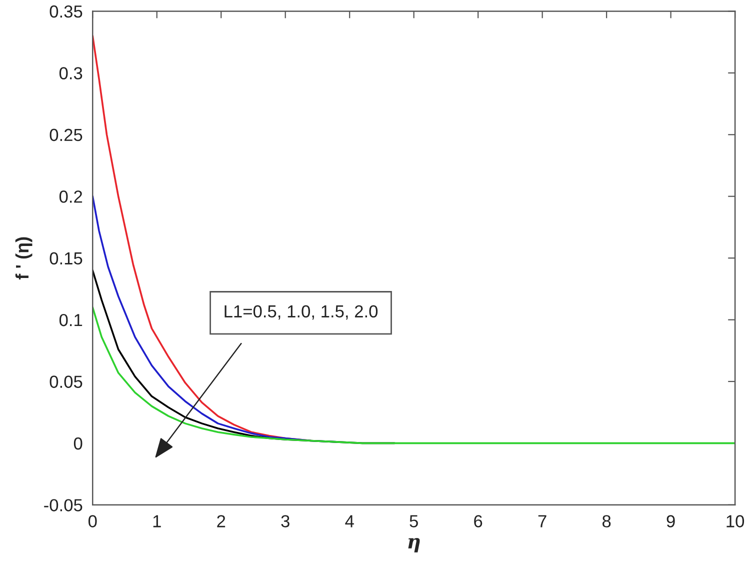  What do you see at coordinates (70, 196) in the screenshot?
I see `y-tick-label: 0.2` at bounding box center [70, 196].